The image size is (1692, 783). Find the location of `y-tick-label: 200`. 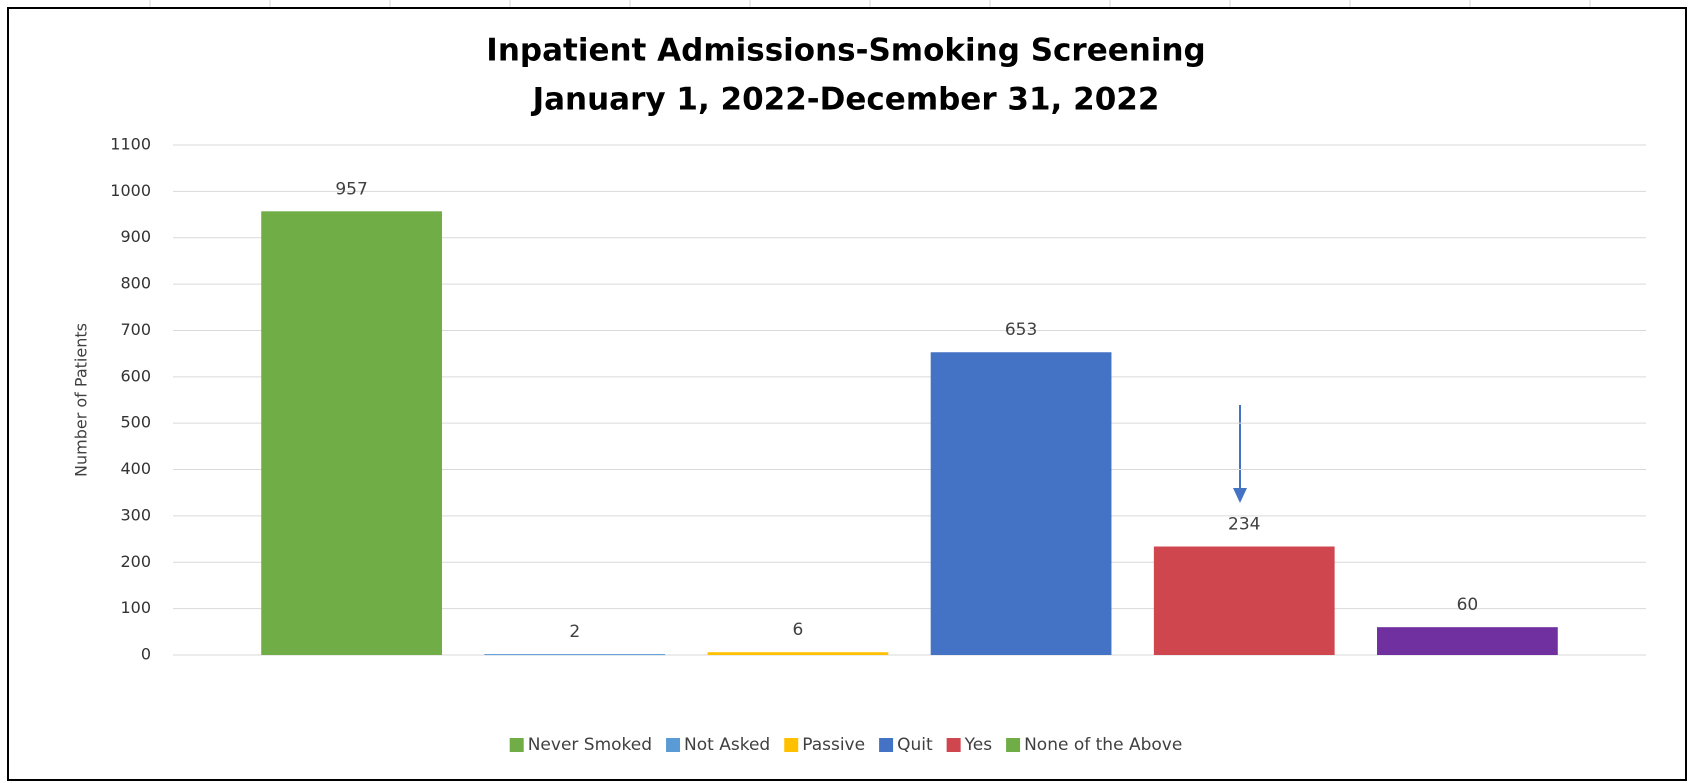

y-tick-label: 200 is located at coordinates (135, 561).